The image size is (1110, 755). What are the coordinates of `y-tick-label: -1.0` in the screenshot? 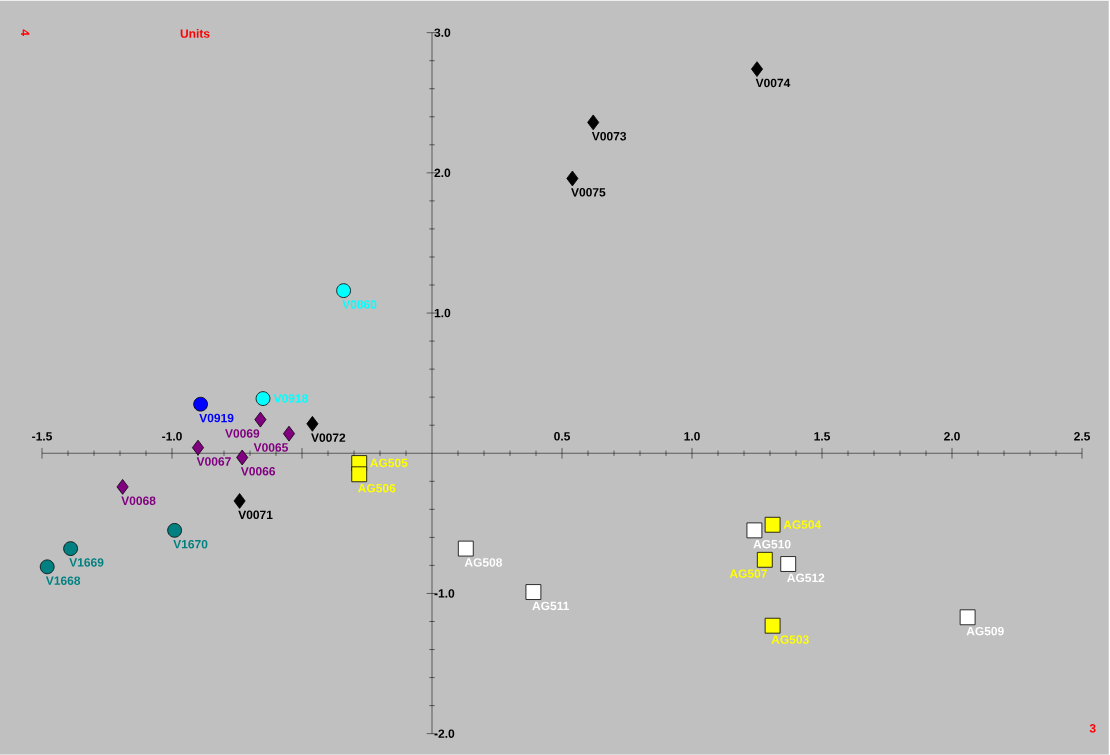 It's located at (444, 593).